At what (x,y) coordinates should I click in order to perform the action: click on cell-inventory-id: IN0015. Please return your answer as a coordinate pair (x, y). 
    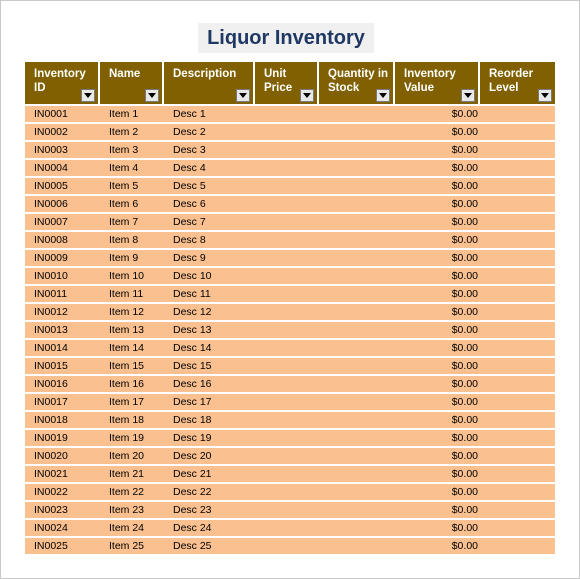
    Looking at the image, I should click on (62, 367).